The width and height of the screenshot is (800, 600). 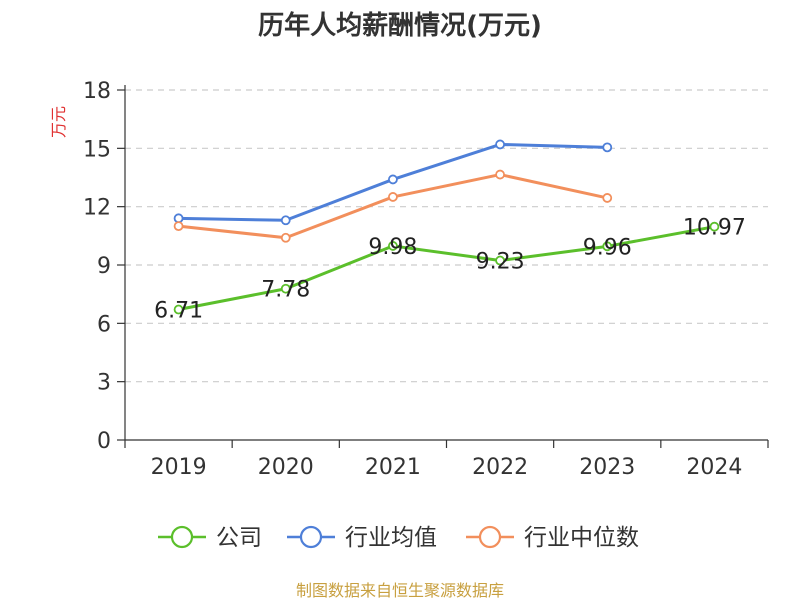 I want to click on y-tick-label: 18, so click(x=97, y=91).